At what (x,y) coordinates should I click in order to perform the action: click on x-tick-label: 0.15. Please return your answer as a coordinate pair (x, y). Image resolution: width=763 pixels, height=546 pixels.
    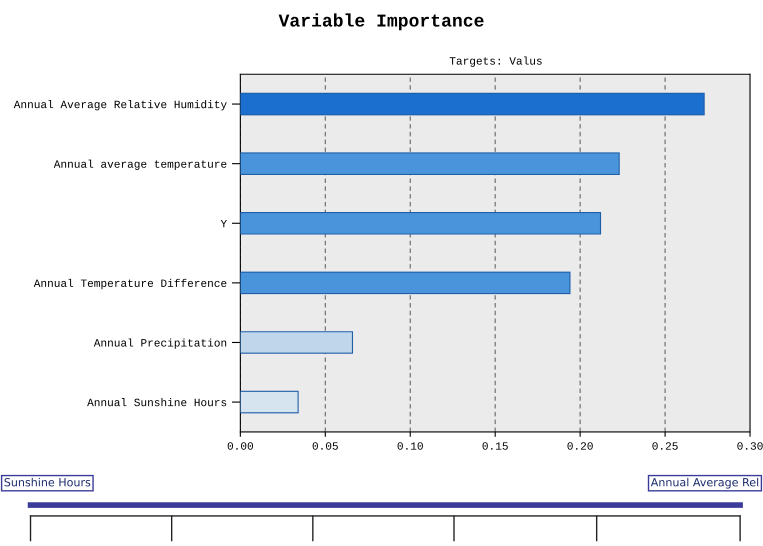
    Looking at the image, I should click on (495, 446).